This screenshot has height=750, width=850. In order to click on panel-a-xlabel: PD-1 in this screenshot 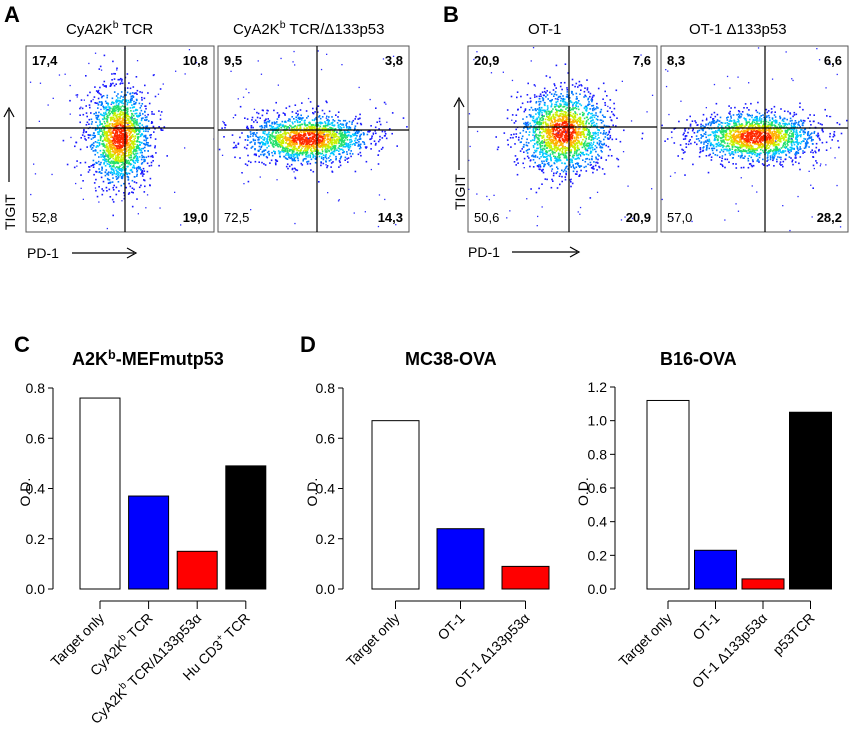, I will do `click(43, 253)`.